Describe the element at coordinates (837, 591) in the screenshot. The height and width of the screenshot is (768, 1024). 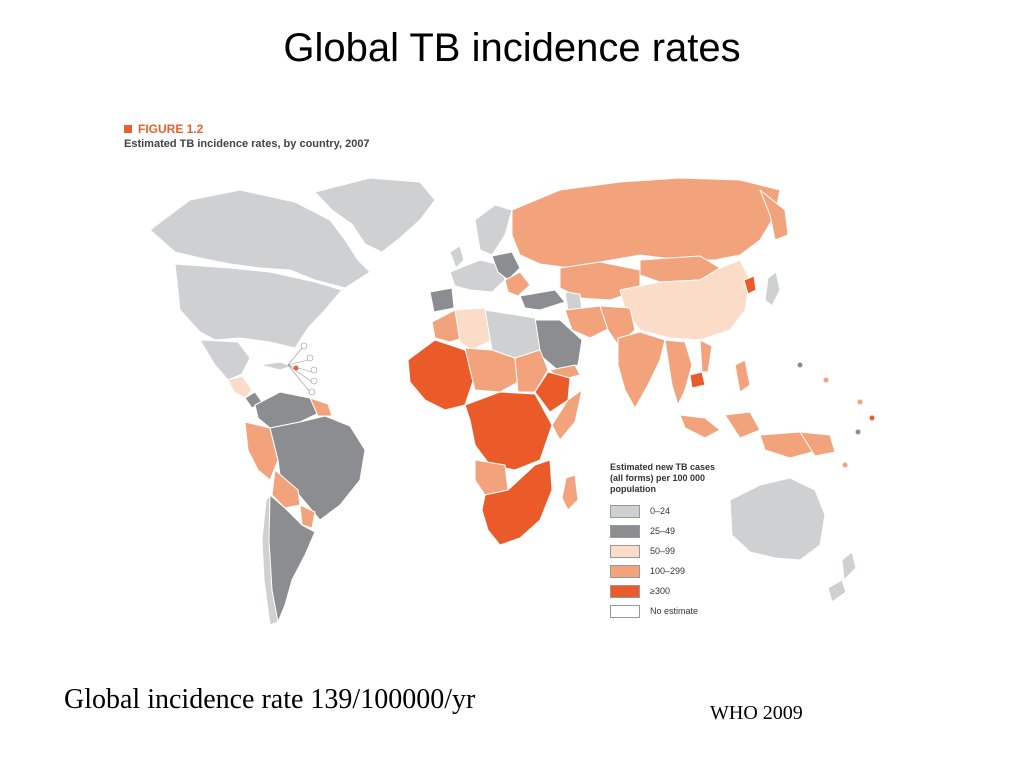
I see `region-new-zealand-south` at that location.